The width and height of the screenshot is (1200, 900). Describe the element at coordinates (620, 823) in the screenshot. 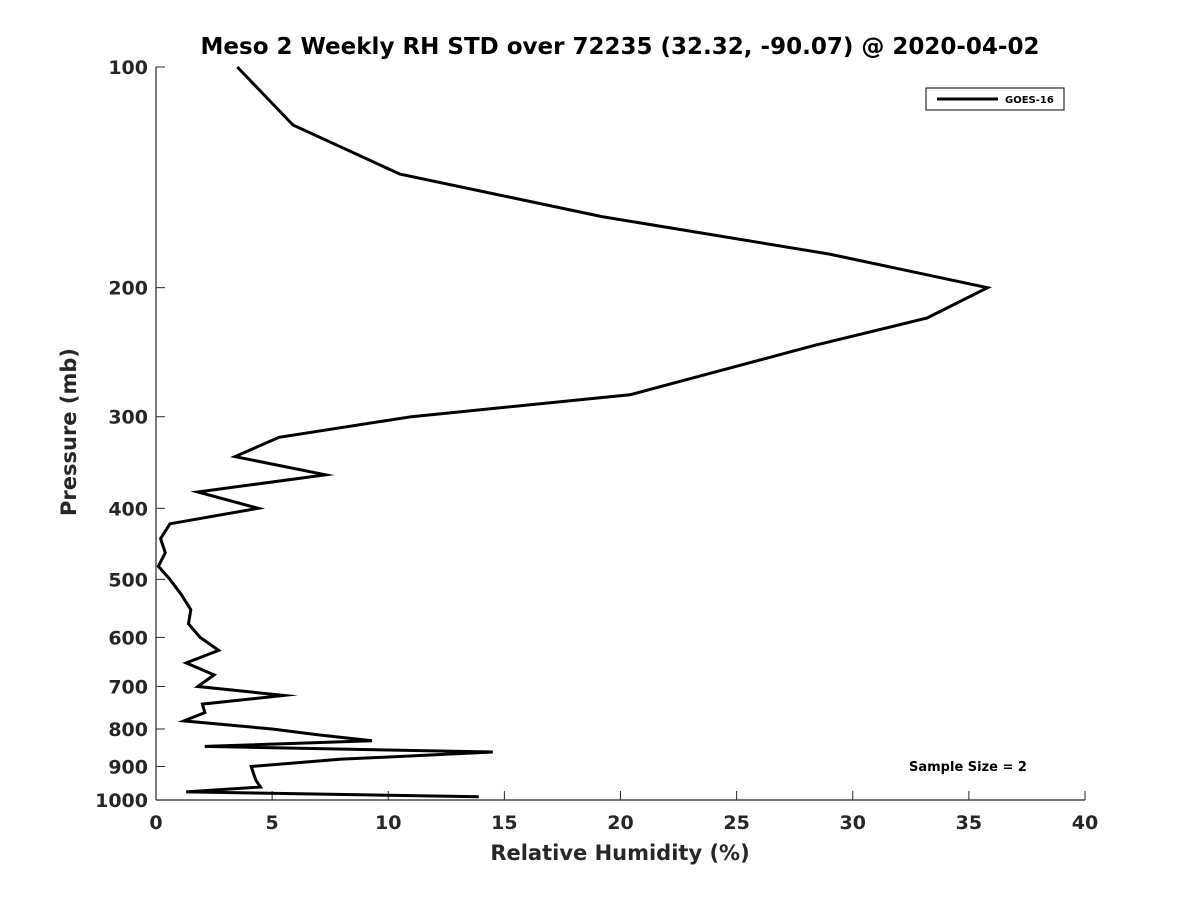

I see `x-tick-label: 20` at that location.